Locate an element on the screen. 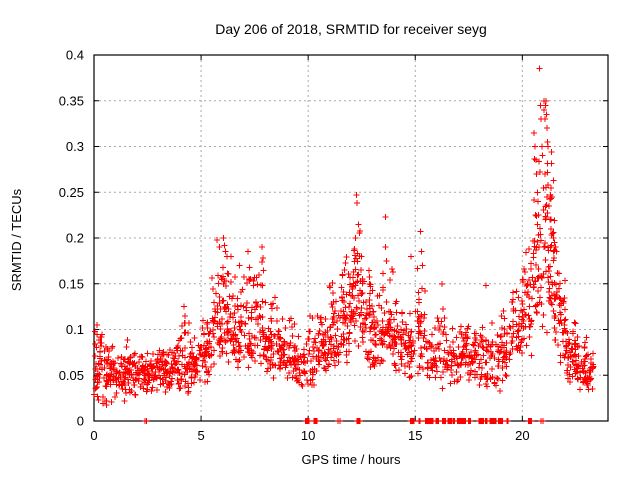 The height and width of the screenshot is (480, 640). y-axis-label: SRMTID / TECUs is located at coordinates (16, 239).